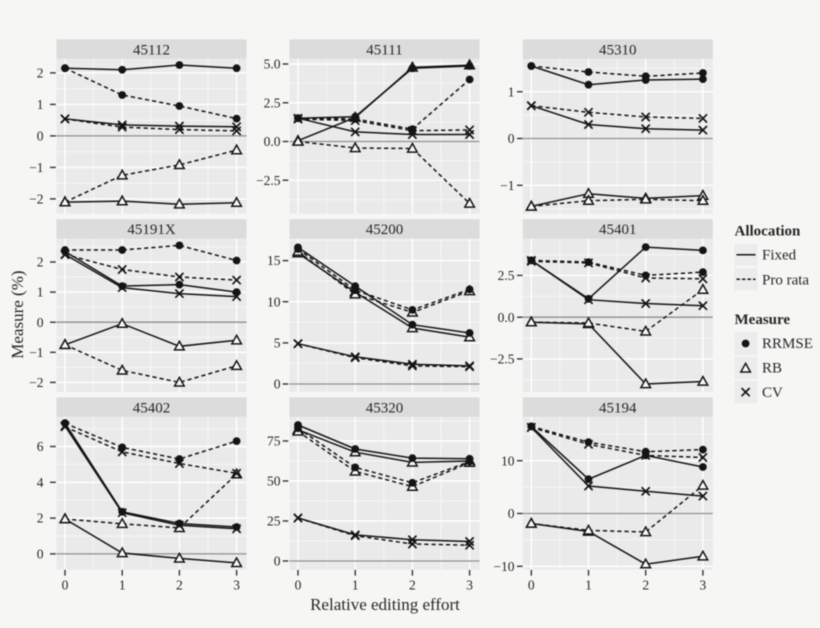 The height and width of the screenshot is (628, 820). What do you see at coordinates (779, 255) in the screenshot?
I see `svg-text: Fixed` at bounding box center [779, 255].